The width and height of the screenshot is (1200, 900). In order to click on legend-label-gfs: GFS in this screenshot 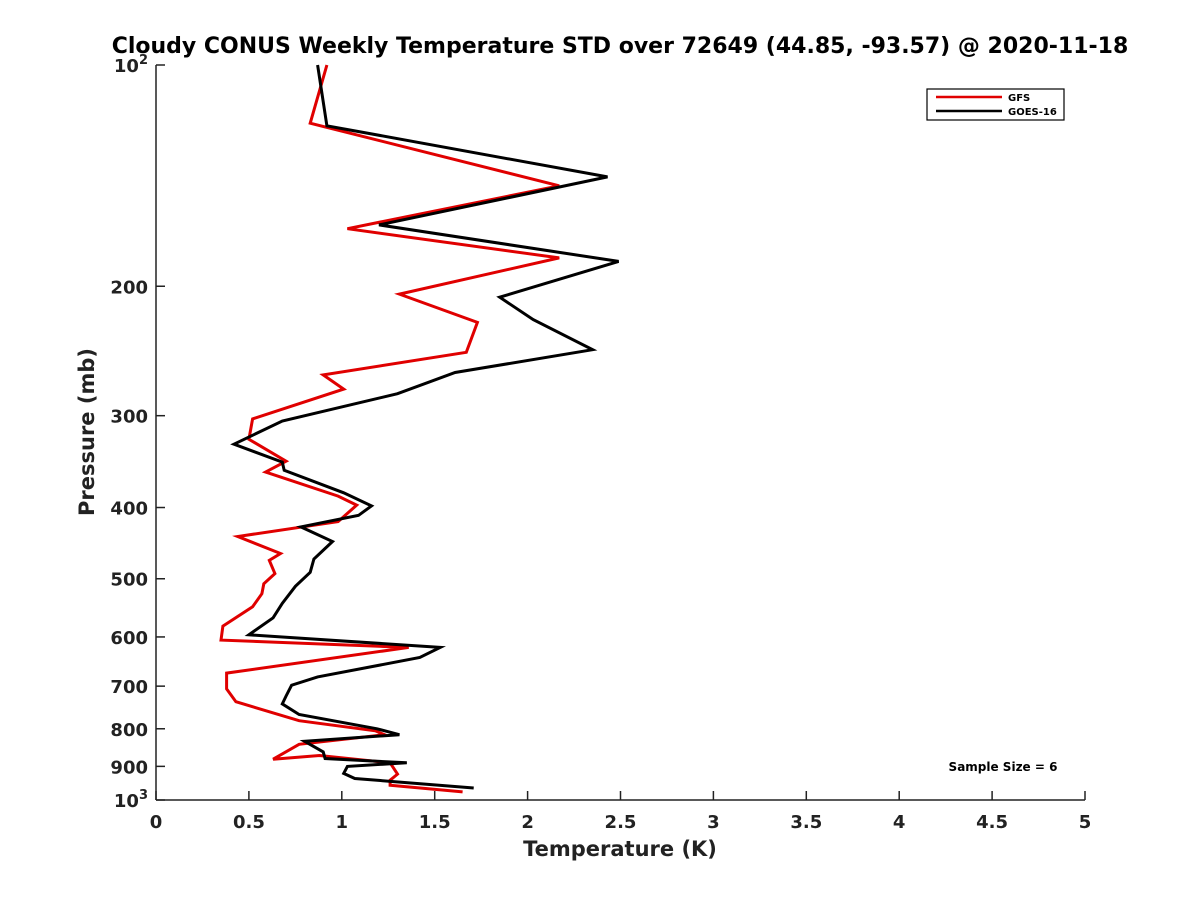, I will do `click(1019, 98)`.